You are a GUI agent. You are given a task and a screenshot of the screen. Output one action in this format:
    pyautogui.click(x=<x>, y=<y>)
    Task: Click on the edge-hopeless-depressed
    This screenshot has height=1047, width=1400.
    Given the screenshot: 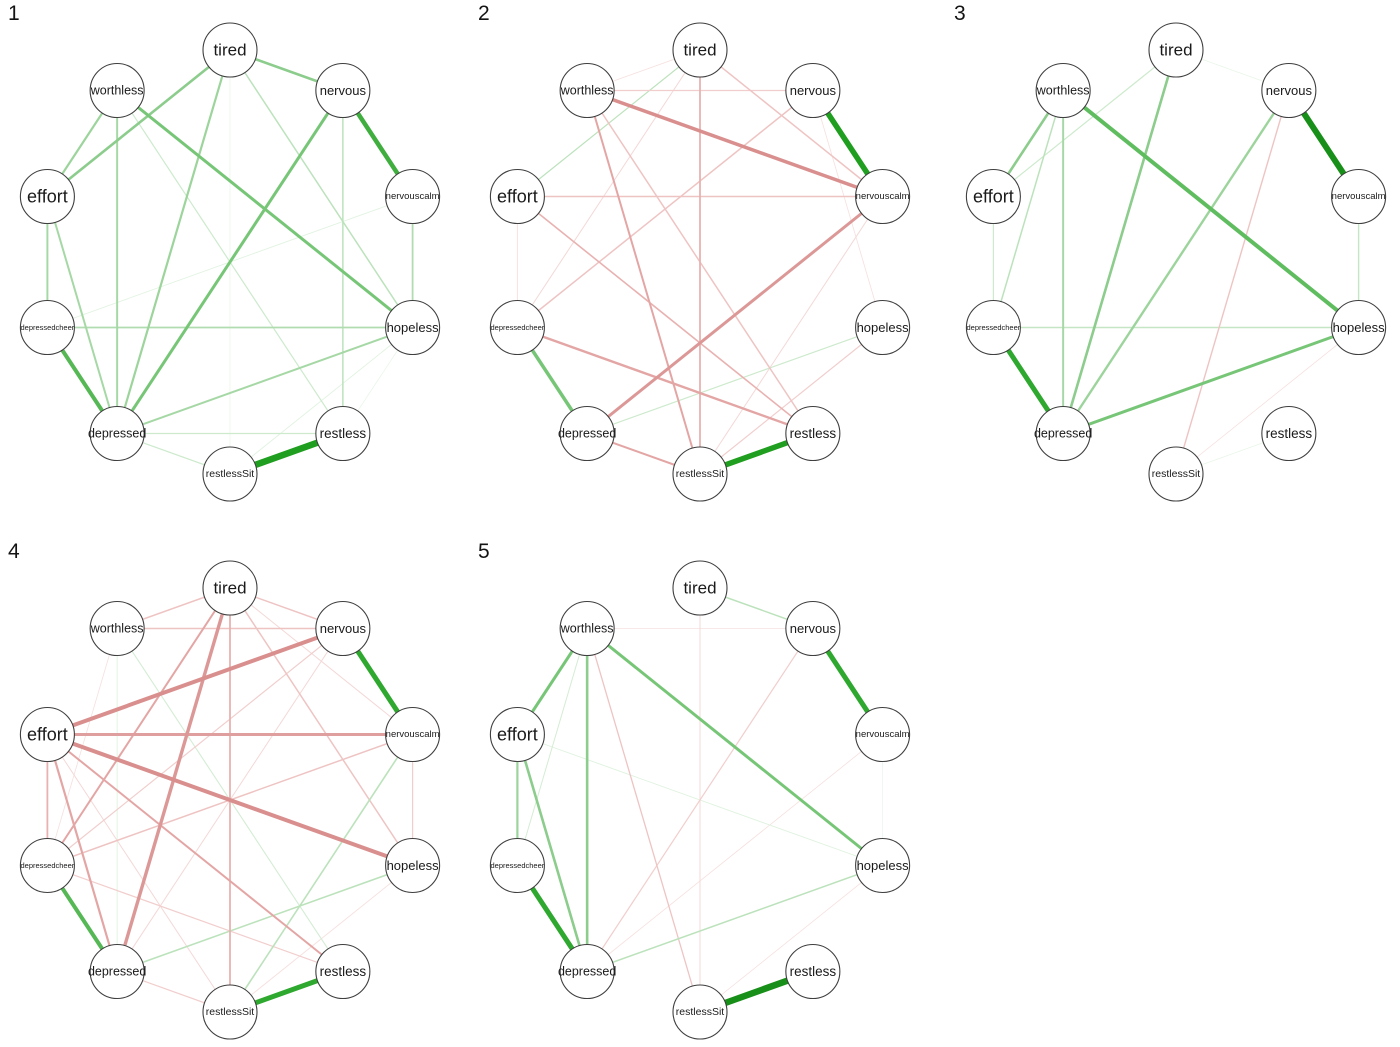 What is the action you would take?
    pyautogui.click(x=734, y=380)
    